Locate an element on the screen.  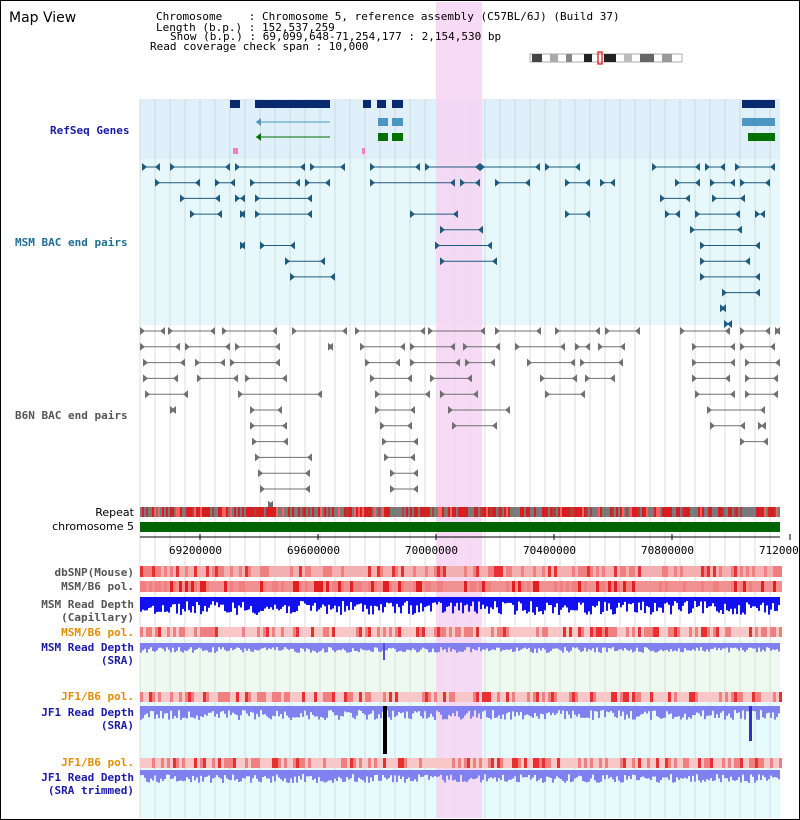
b6n-bac-label: B6N BAC end pairs is located at coordinates (71, 415).